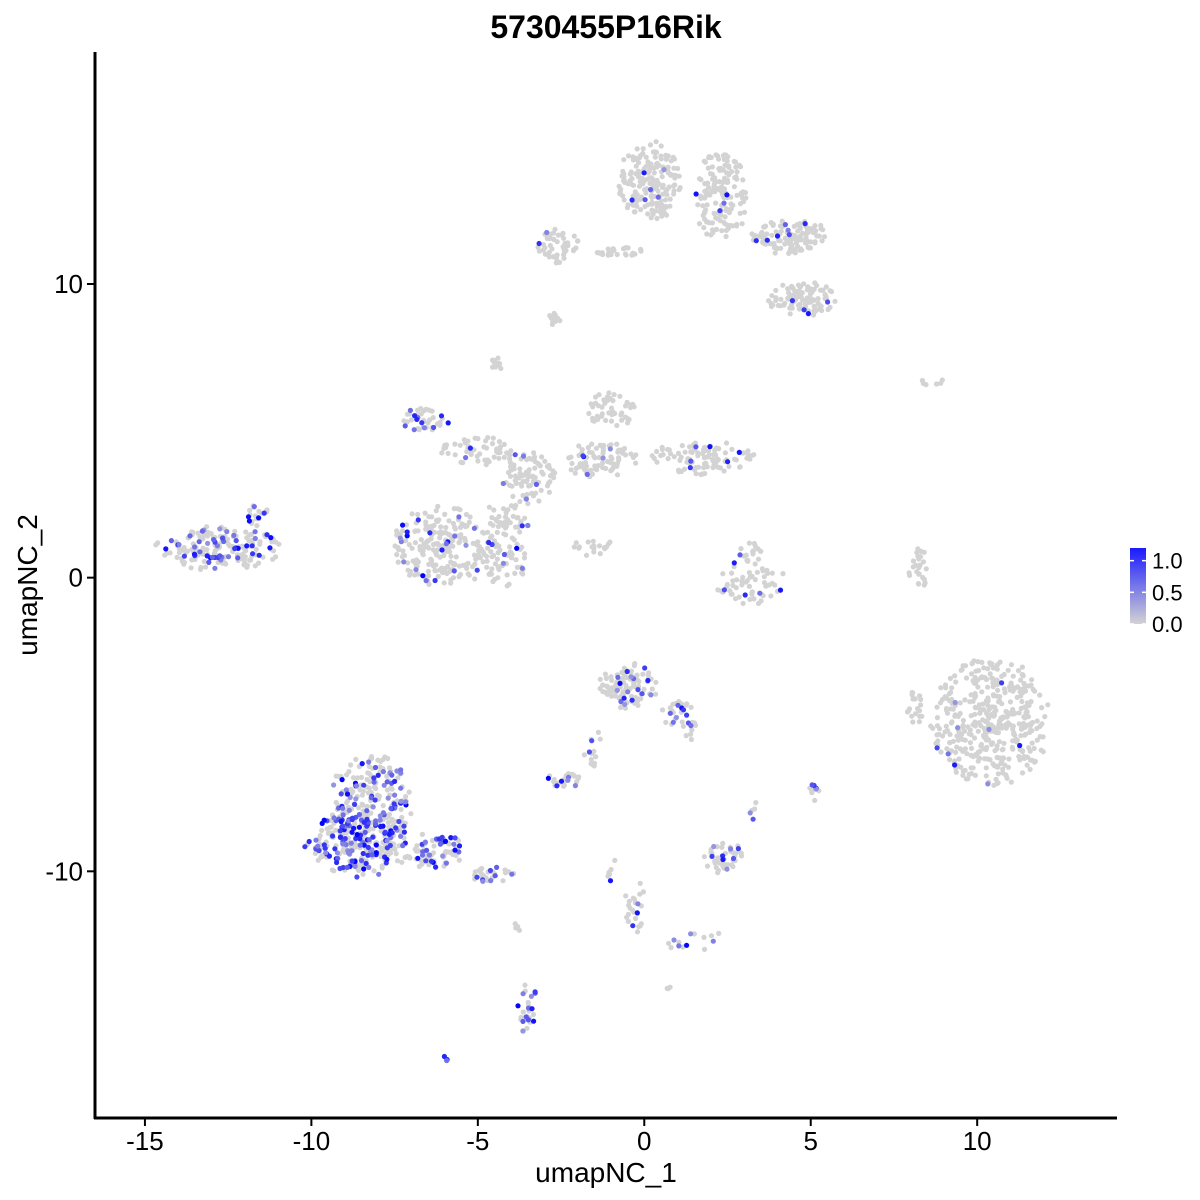 This screenshot has width=1200, height=1200. I want to click on y-axis-ticks: -10 0 10, so click(70, 577).